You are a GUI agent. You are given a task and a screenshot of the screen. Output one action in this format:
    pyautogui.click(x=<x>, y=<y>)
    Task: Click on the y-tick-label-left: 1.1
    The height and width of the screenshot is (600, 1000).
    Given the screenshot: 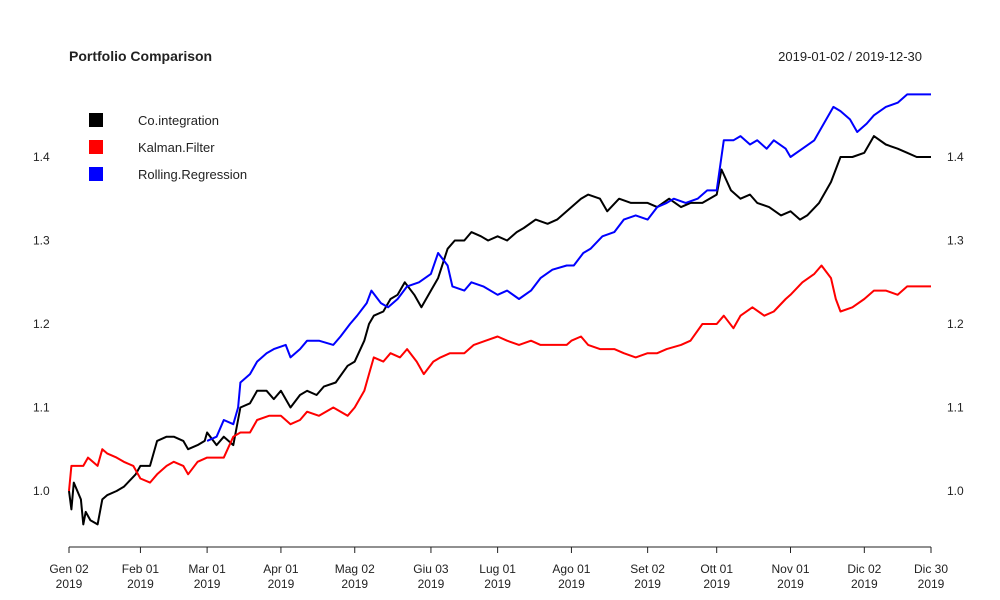 What is the action you would take?
    pyautogui.click(x=41, y=408)
    